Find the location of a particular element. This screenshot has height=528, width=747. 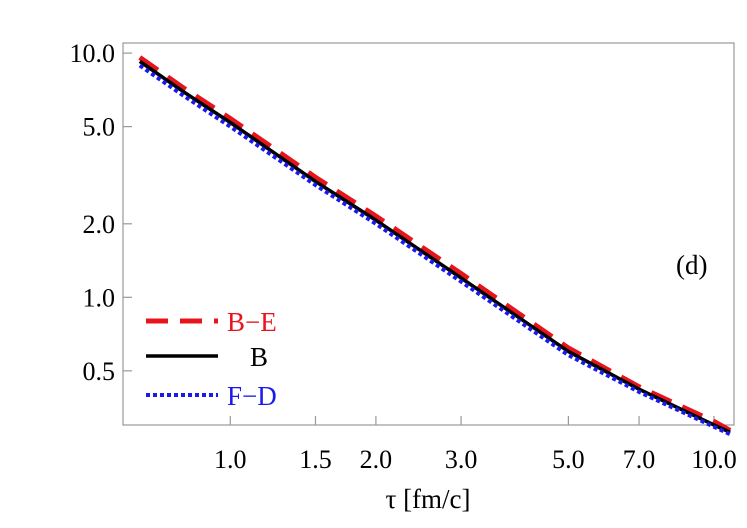

legend-label-2: F−D is located at coordinates (252, 396).